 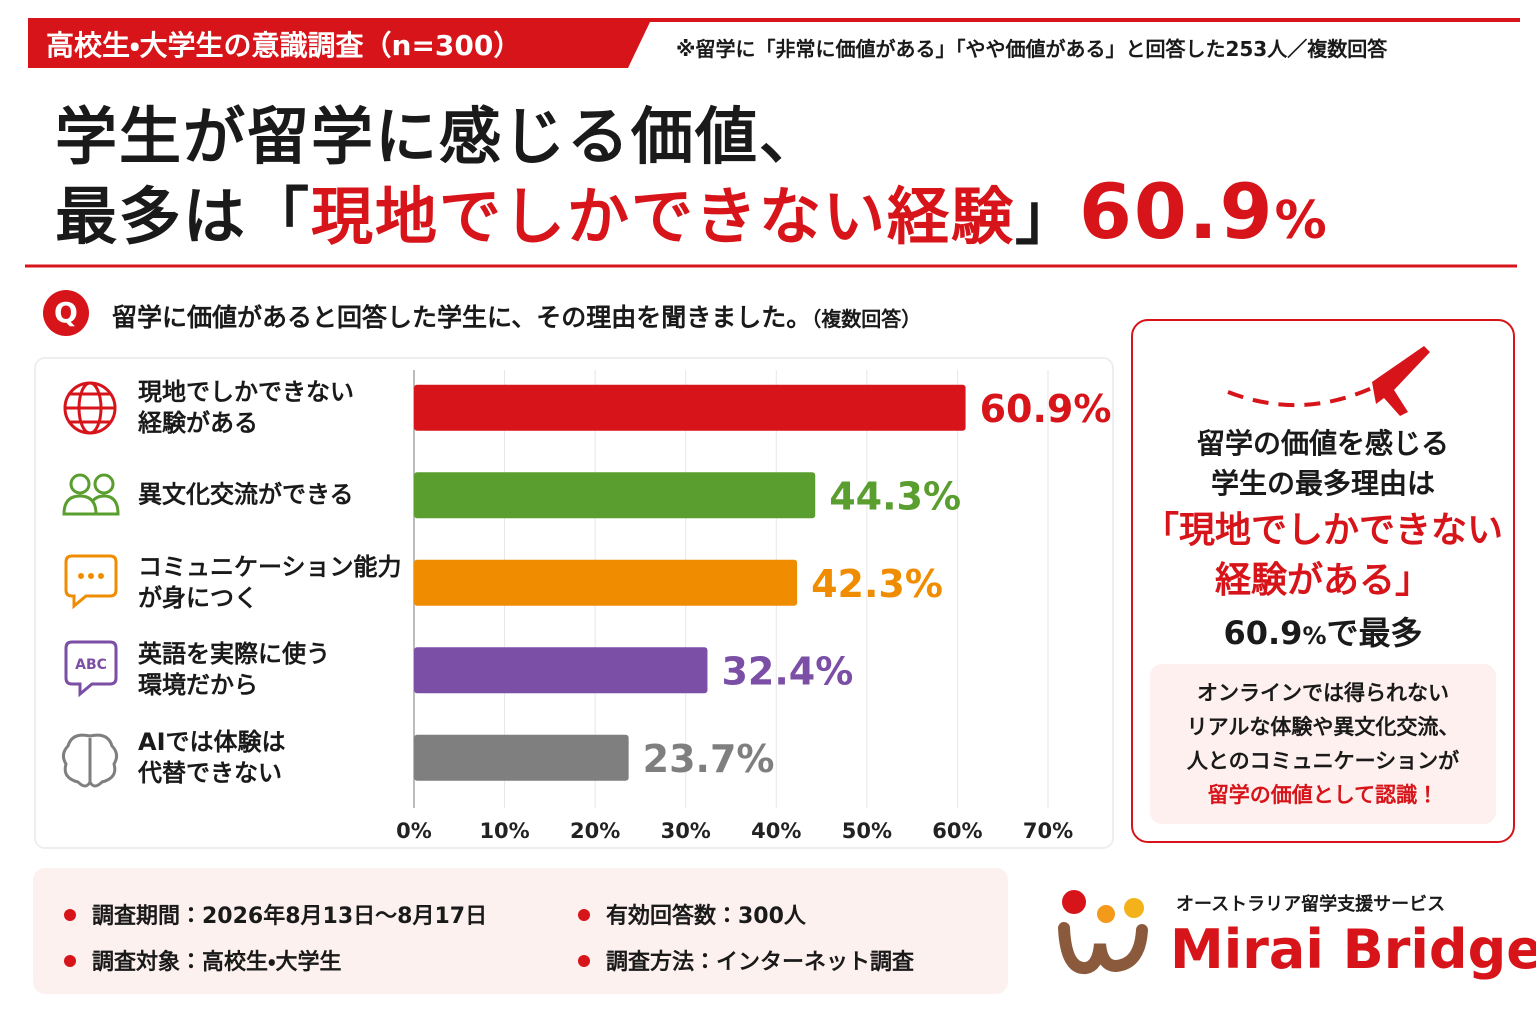 I want to click on icons: ABC, so click(x=90, y=584).